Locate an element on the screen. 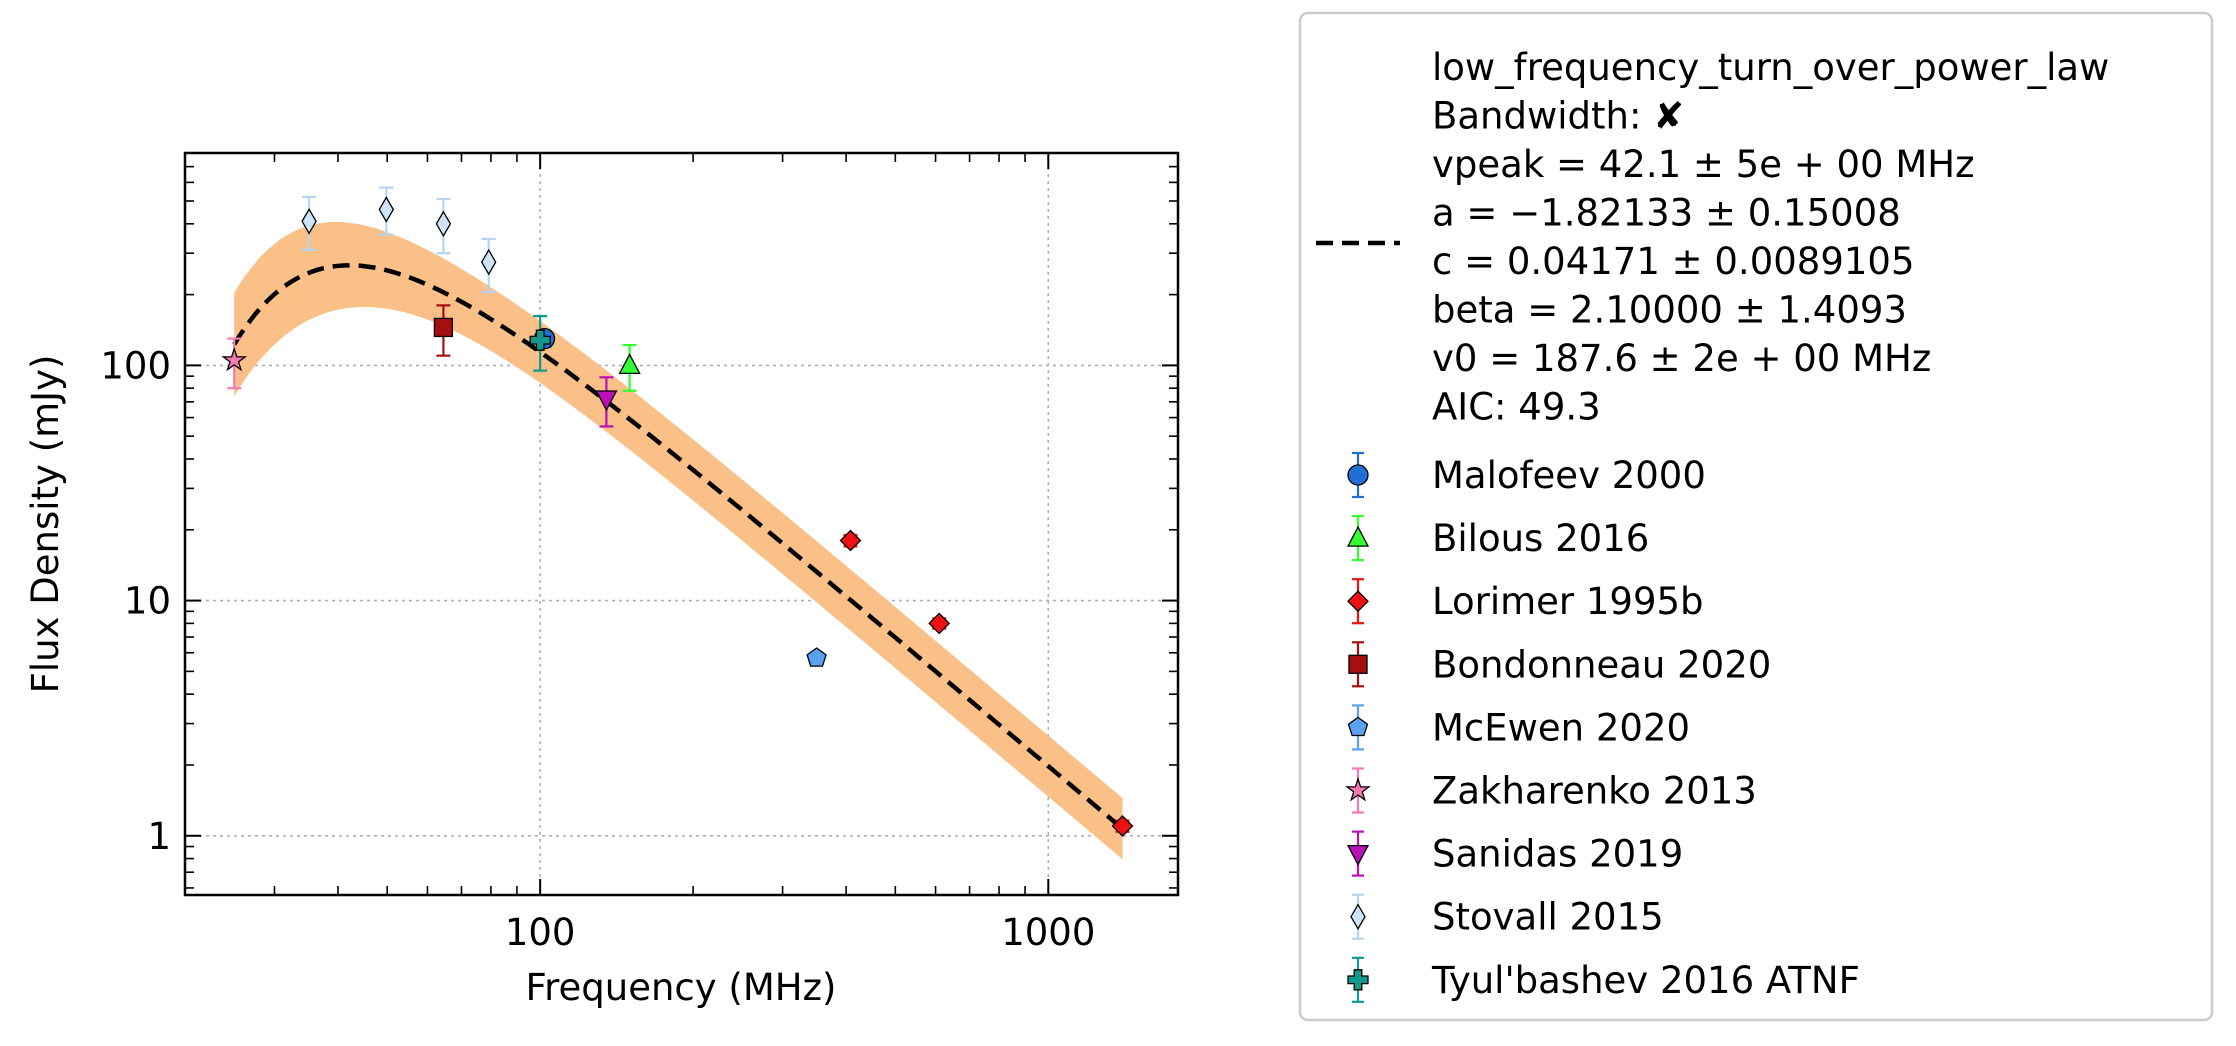  x-axis-label: Frequency (MHz) is located at coordinates (681, 987).